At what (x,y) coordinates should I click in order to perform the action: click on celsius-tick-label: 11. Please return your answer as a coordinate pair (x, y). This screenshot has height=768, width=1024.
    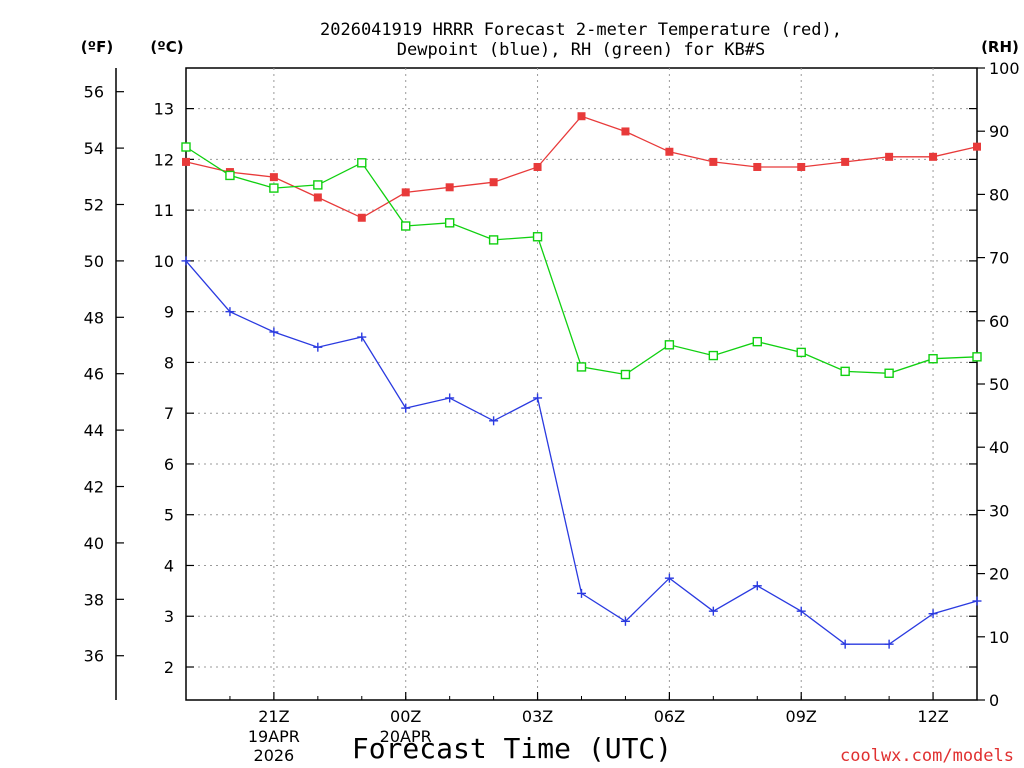
    Looking at the image, I should click on (164, 210).